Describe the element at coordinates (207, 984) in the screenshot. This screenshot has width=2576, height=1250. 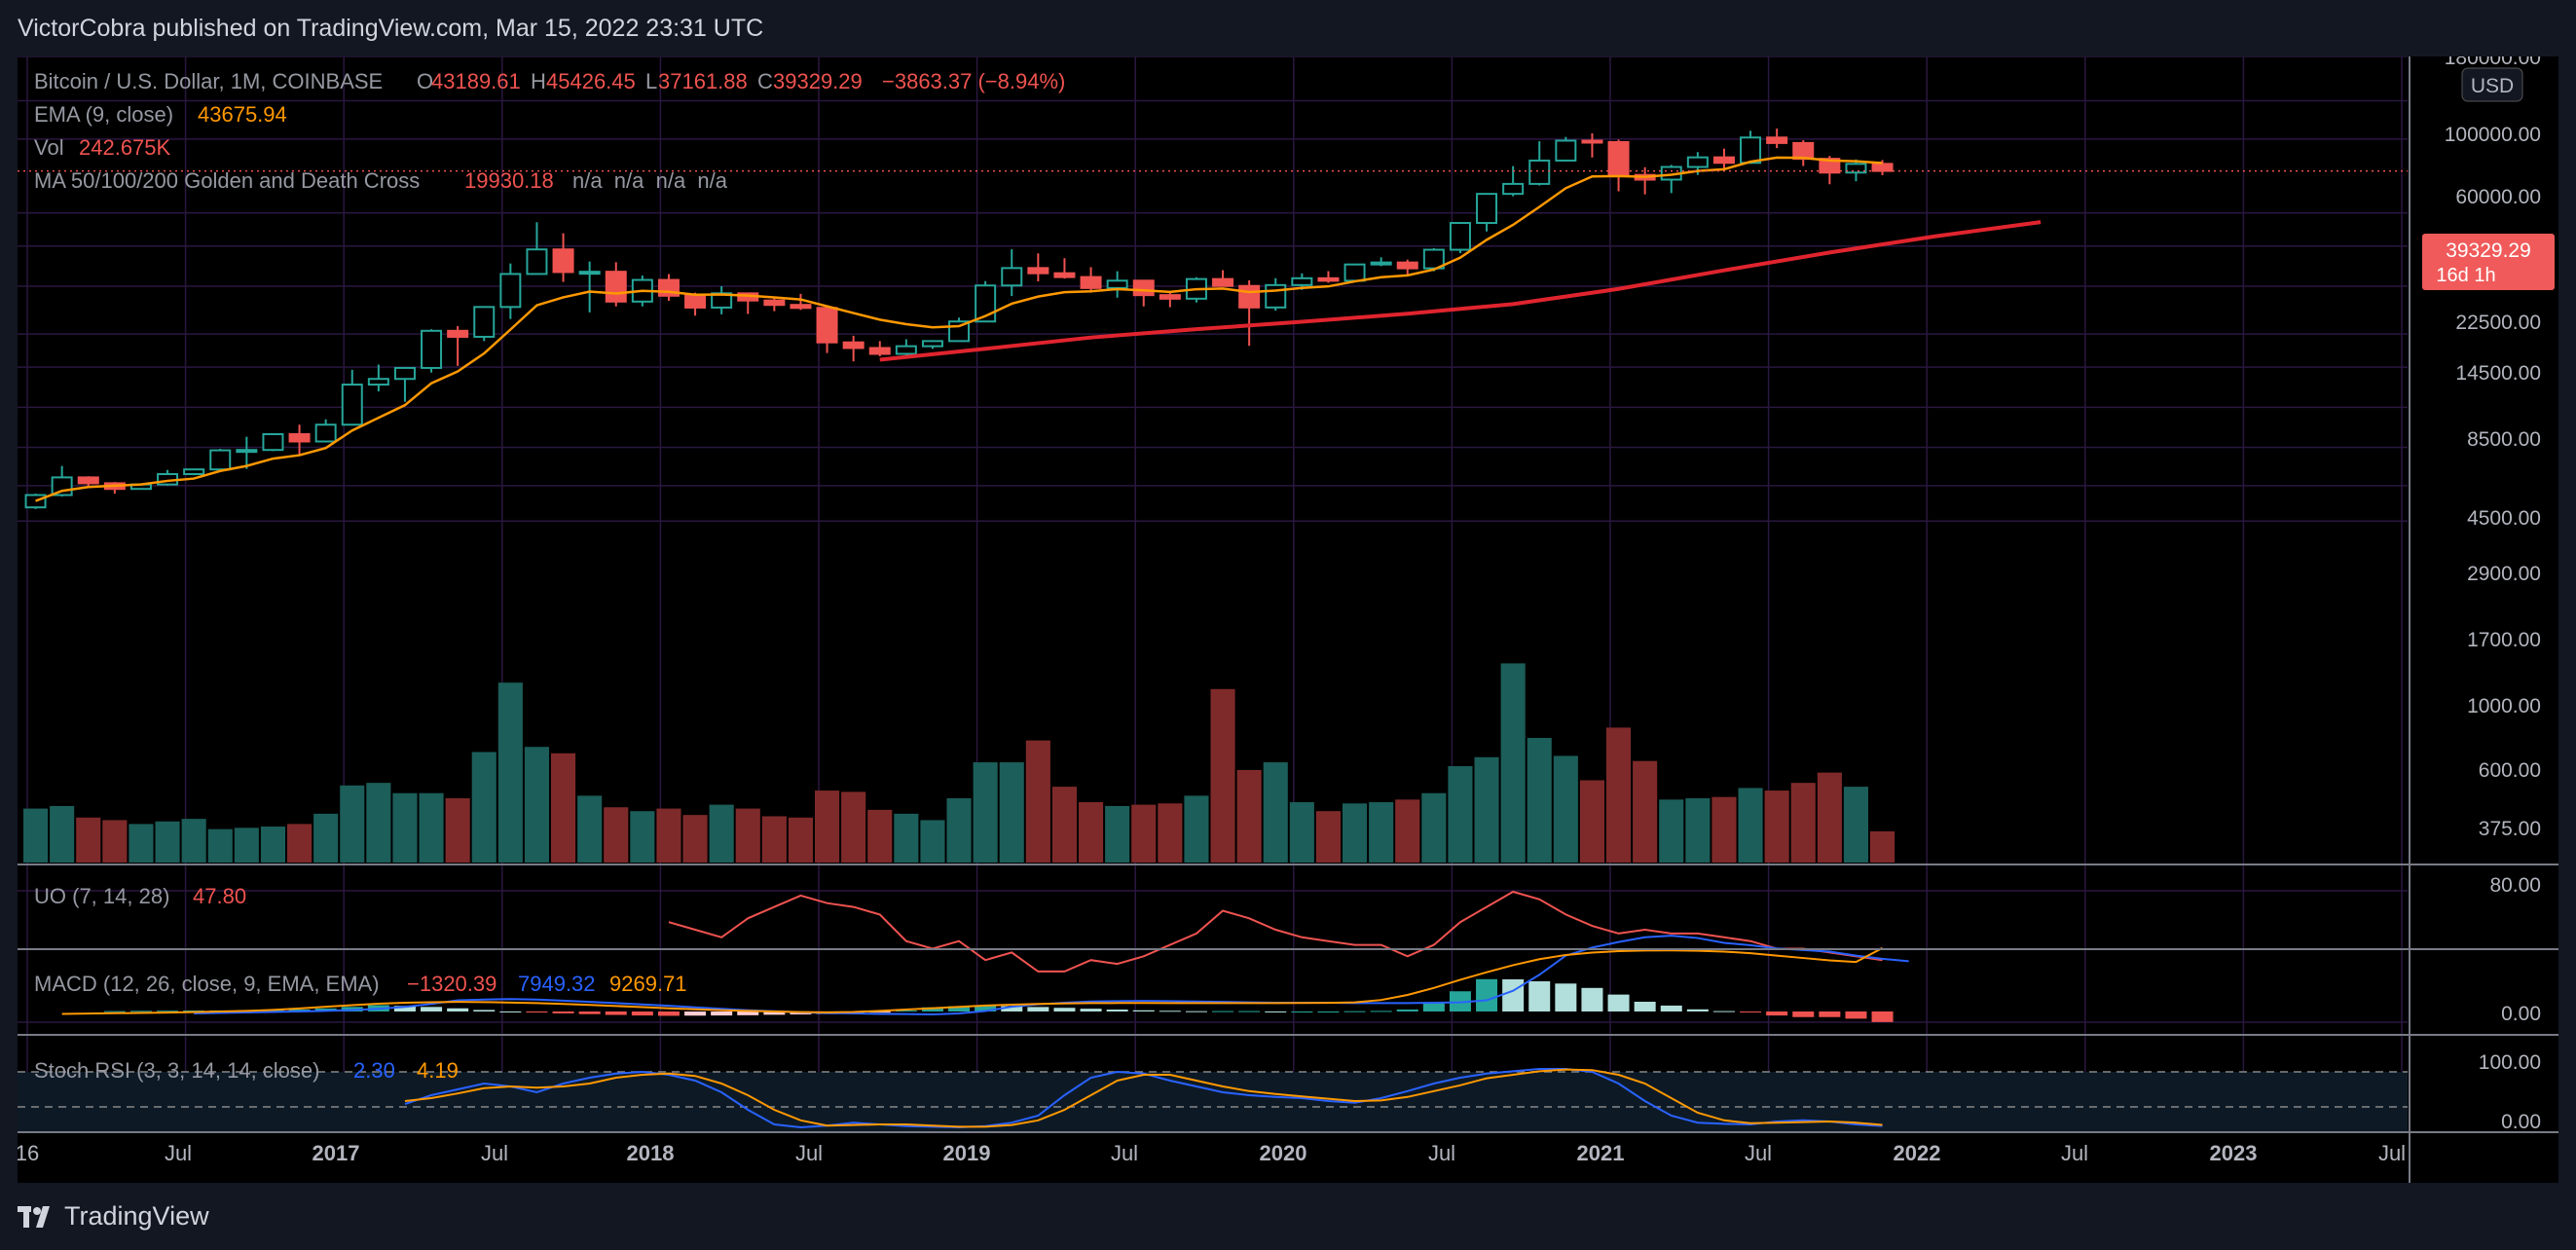
I see `legend-macd-label: MACD (12, 26, close, 9, EMA, EMA)` at that location.